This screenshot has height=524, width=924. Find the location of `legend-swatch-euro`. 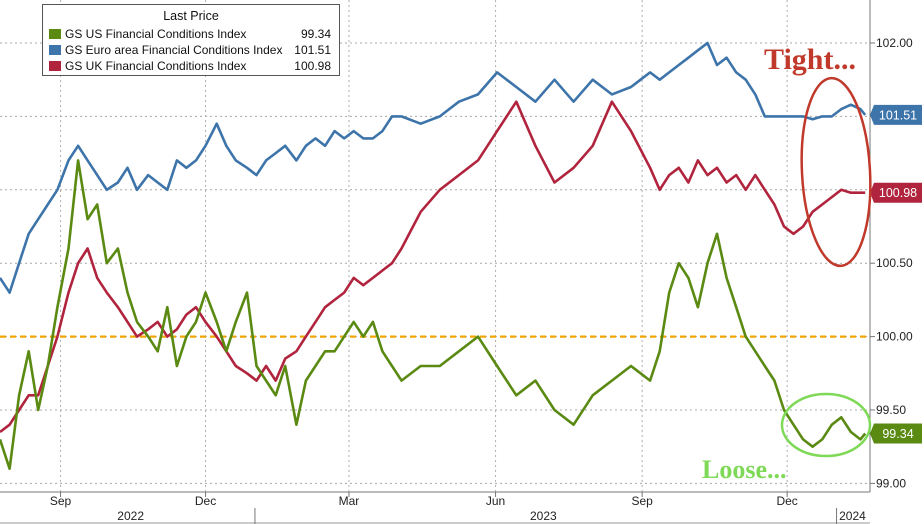

legend-swatch-euro is located at coordinates (55, 50).